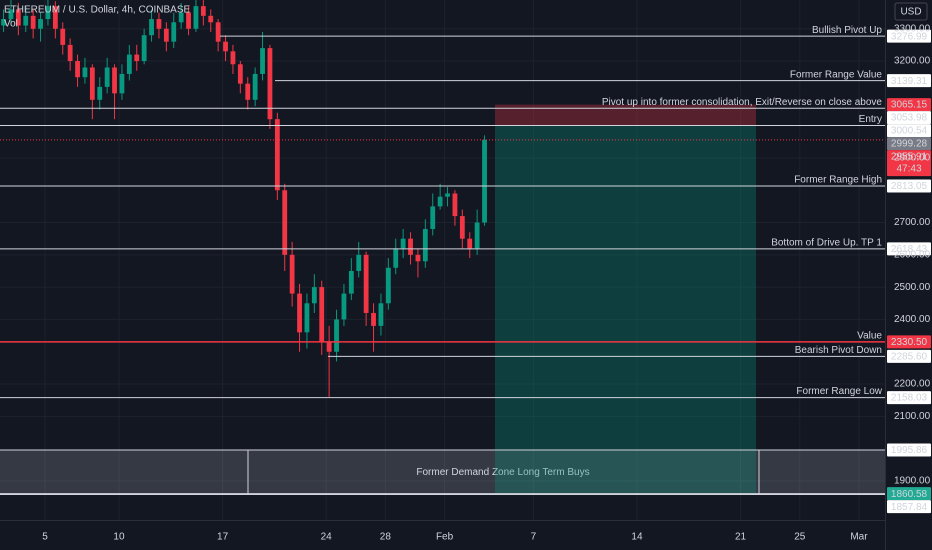 This screenshot has width=932, height=550. What do you see at coordinates (909, 357) in the screenshot?
I see `price-box-label: 2285.60` at bounding box center [909, 357].